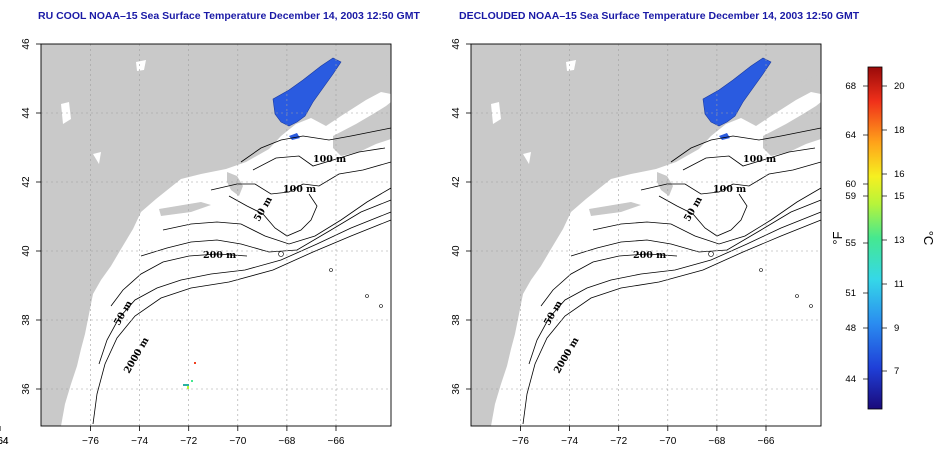 The image size is (950, 475). I want to click on y-tick-label-left: 44, so click(26, 113).